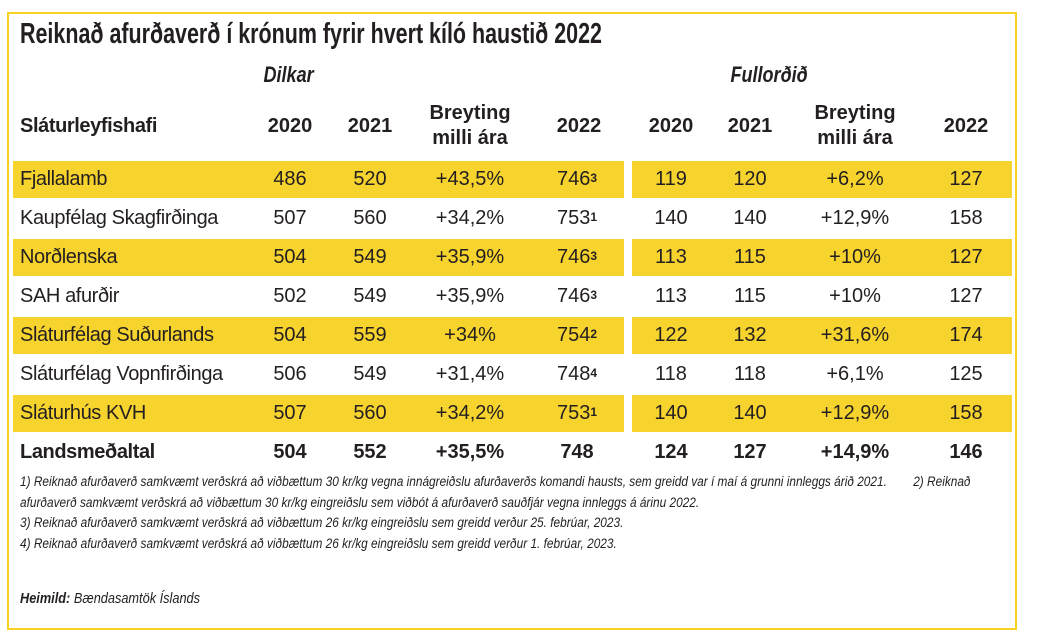  Describe the element at coordinates (594, 333) in the screenshot. I see `footnote-ref: 2` at that location.